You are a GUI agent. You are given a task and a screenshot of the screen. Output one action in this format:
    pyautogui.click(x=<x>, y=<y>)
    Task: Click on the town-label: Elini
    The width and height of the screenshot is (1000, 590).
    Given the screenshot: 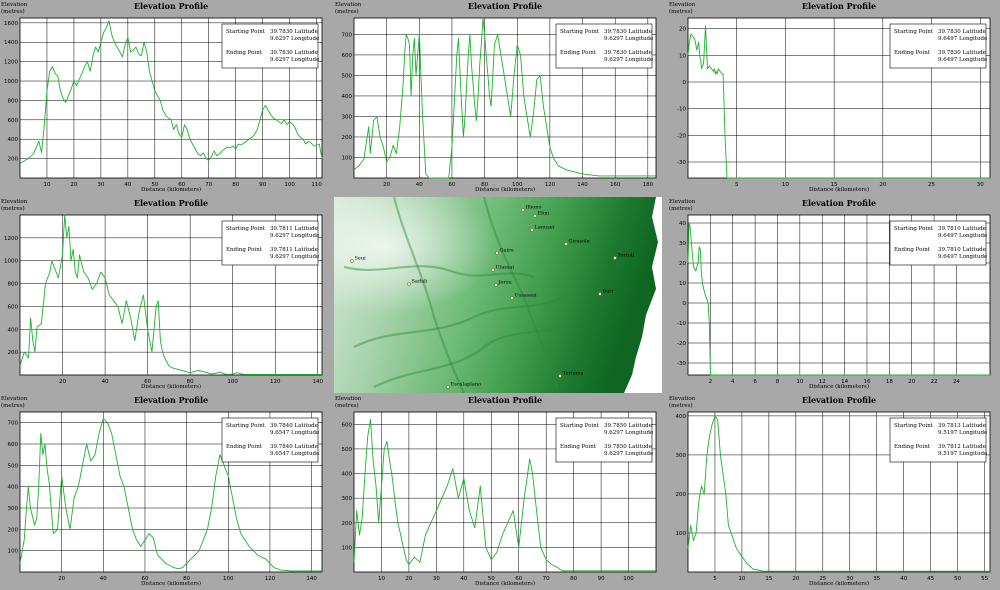 What is the action you would take?
    pyautogui.click(x=544, y=214)
    